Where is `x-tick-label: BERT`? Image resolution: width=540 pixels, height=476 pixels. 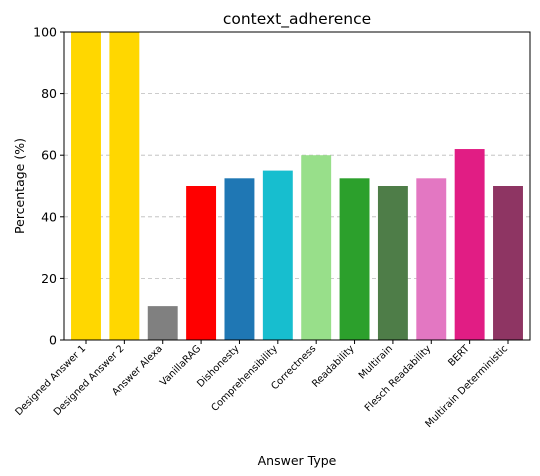 x-tick-label: BERT is located at coordinates (459, 356).